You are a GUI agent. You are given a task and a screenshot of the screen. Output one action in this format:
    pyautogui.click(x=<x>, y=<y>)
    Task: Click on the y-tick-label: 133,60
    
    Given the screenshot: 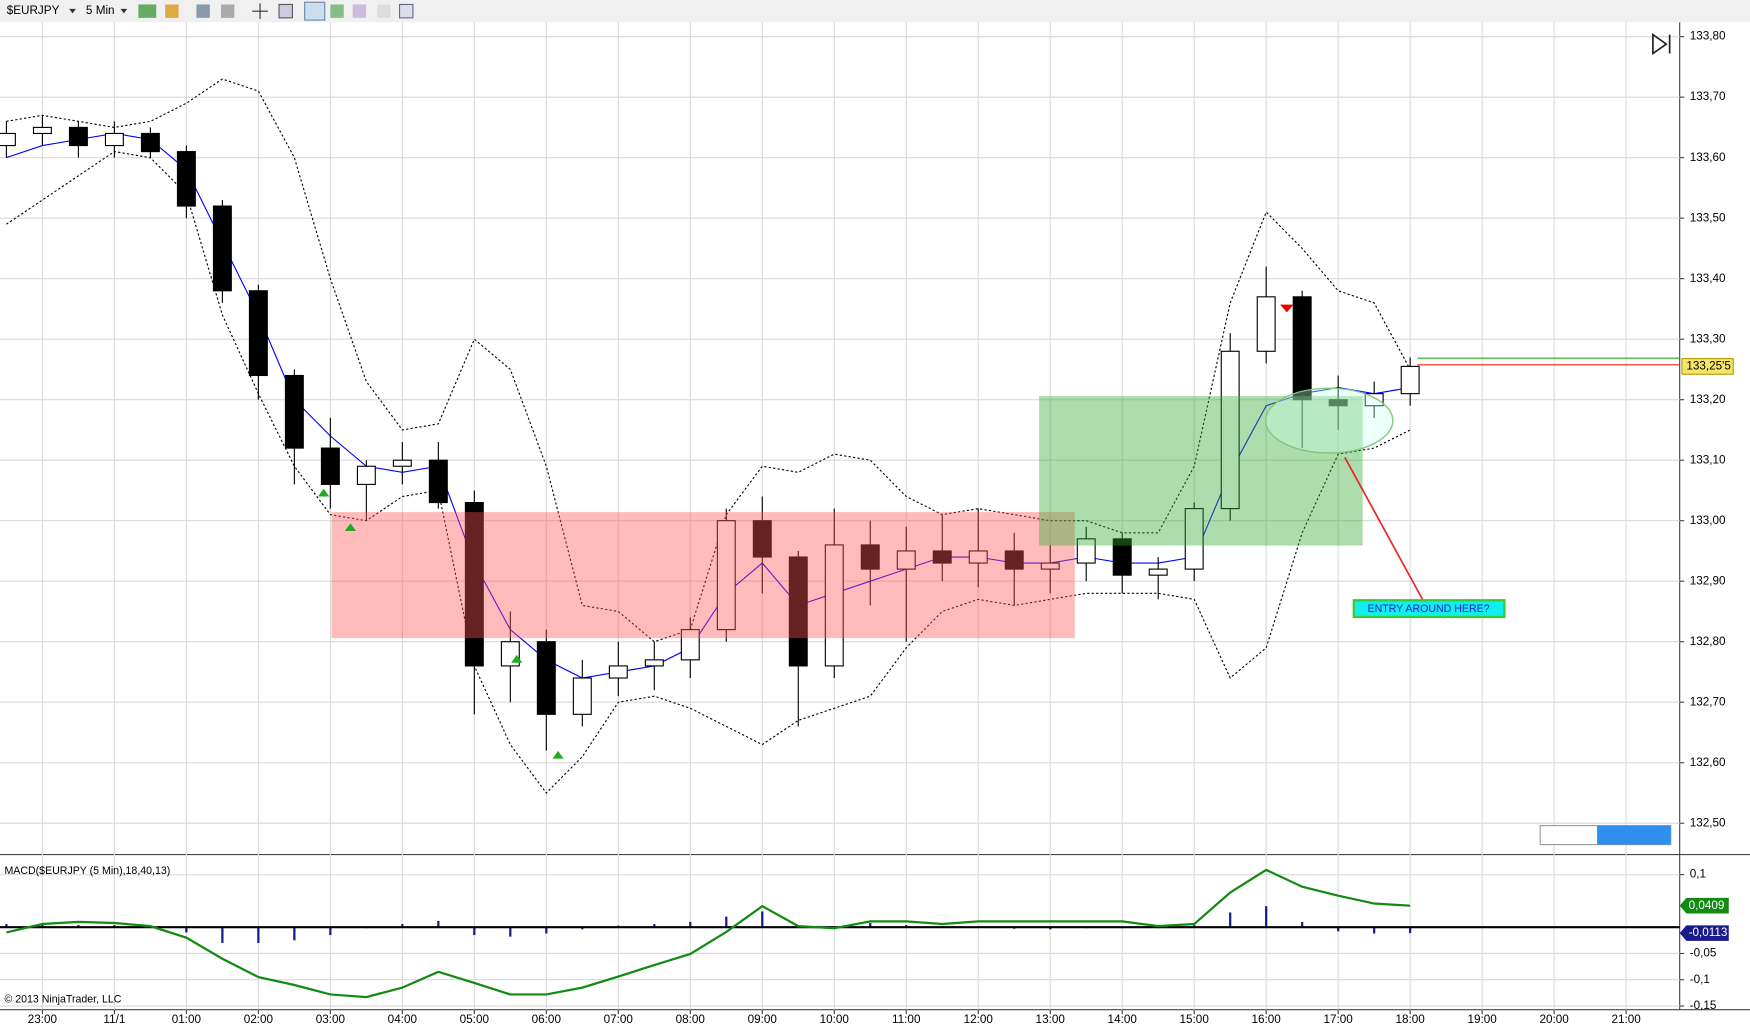 What is the action you would take?
    pyautogui.click(x=1708, y=157)
    